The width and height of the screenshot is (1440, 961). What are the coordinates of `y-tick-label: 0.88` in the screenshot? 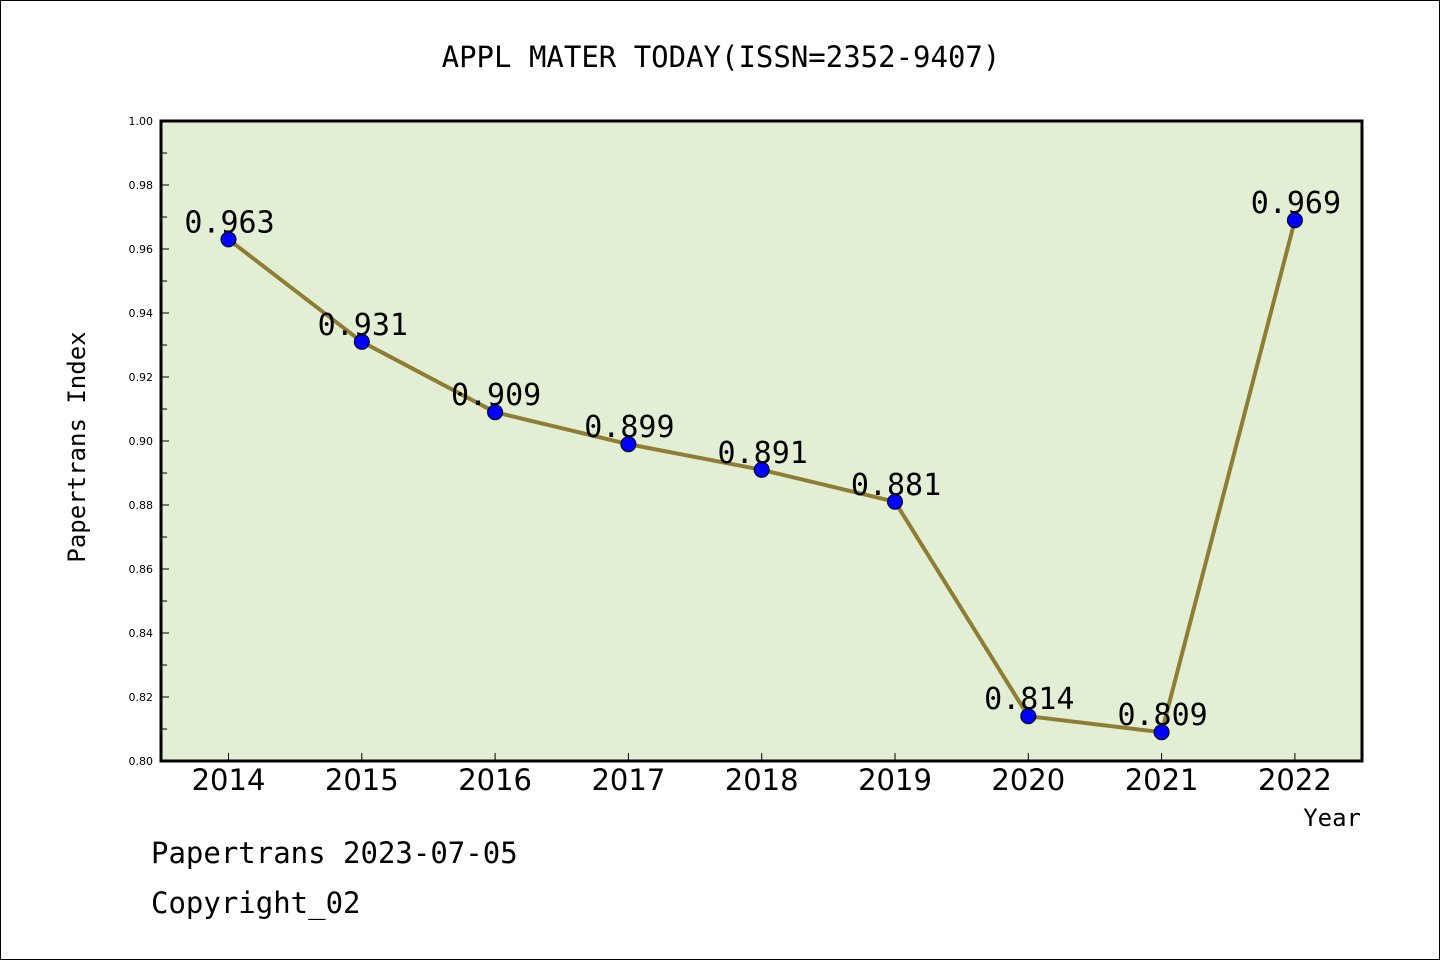 It's located at (141, 505).